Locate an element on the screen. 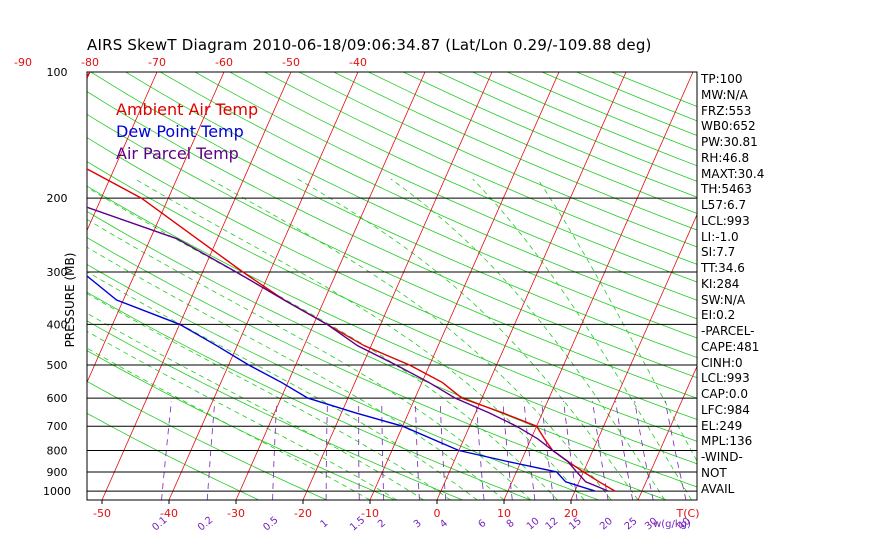  pressure-tick-label: 1000 is located at coordinates (57, 491).